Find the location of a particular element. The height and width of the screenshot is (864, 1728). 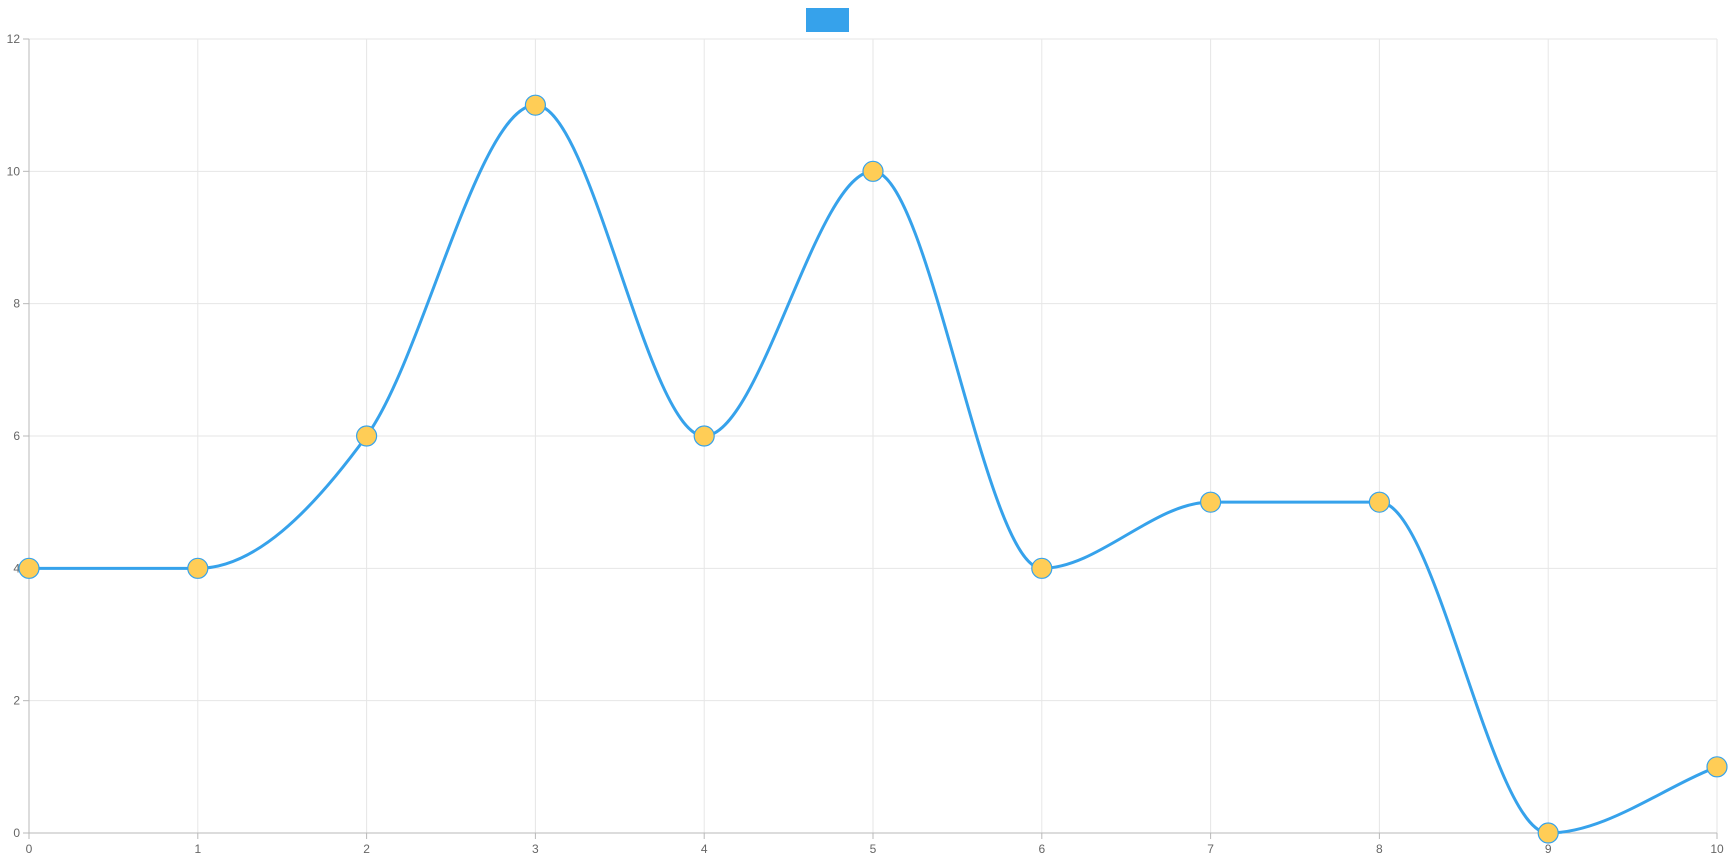

x-tick-label: 10 is located at coordinates (1717, 849).